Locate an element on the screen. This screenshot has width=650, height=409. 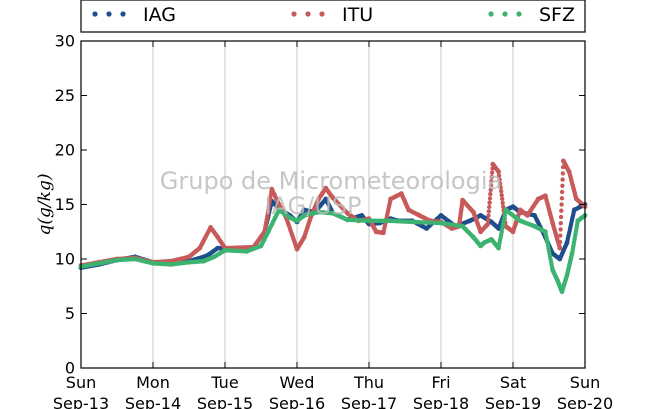
x-tick-date: Sep-20 is located at coordinates (585, 401).